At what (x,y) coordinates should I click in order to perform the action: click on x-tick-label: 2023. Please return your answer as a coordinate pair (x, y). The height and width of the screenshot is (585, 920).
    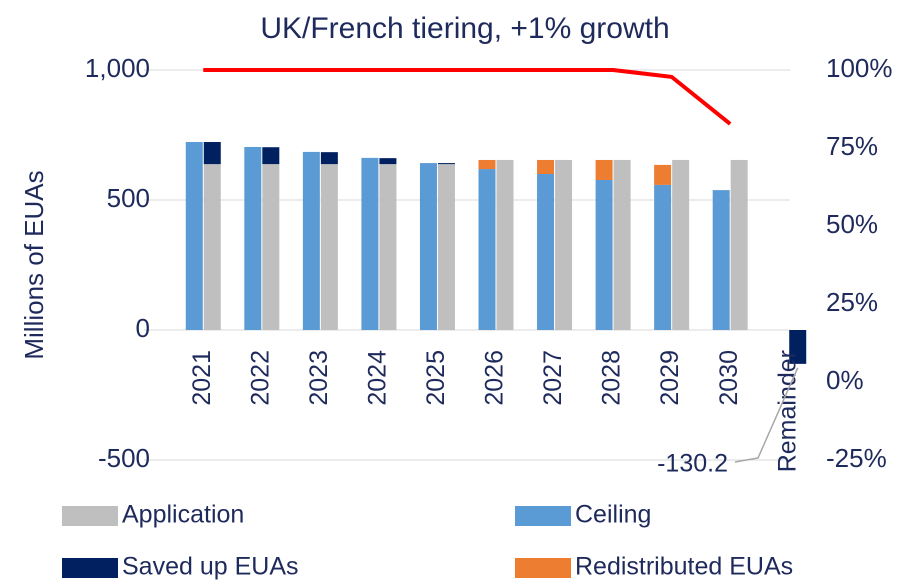
    Looking at the image, I should click on (319, 378).